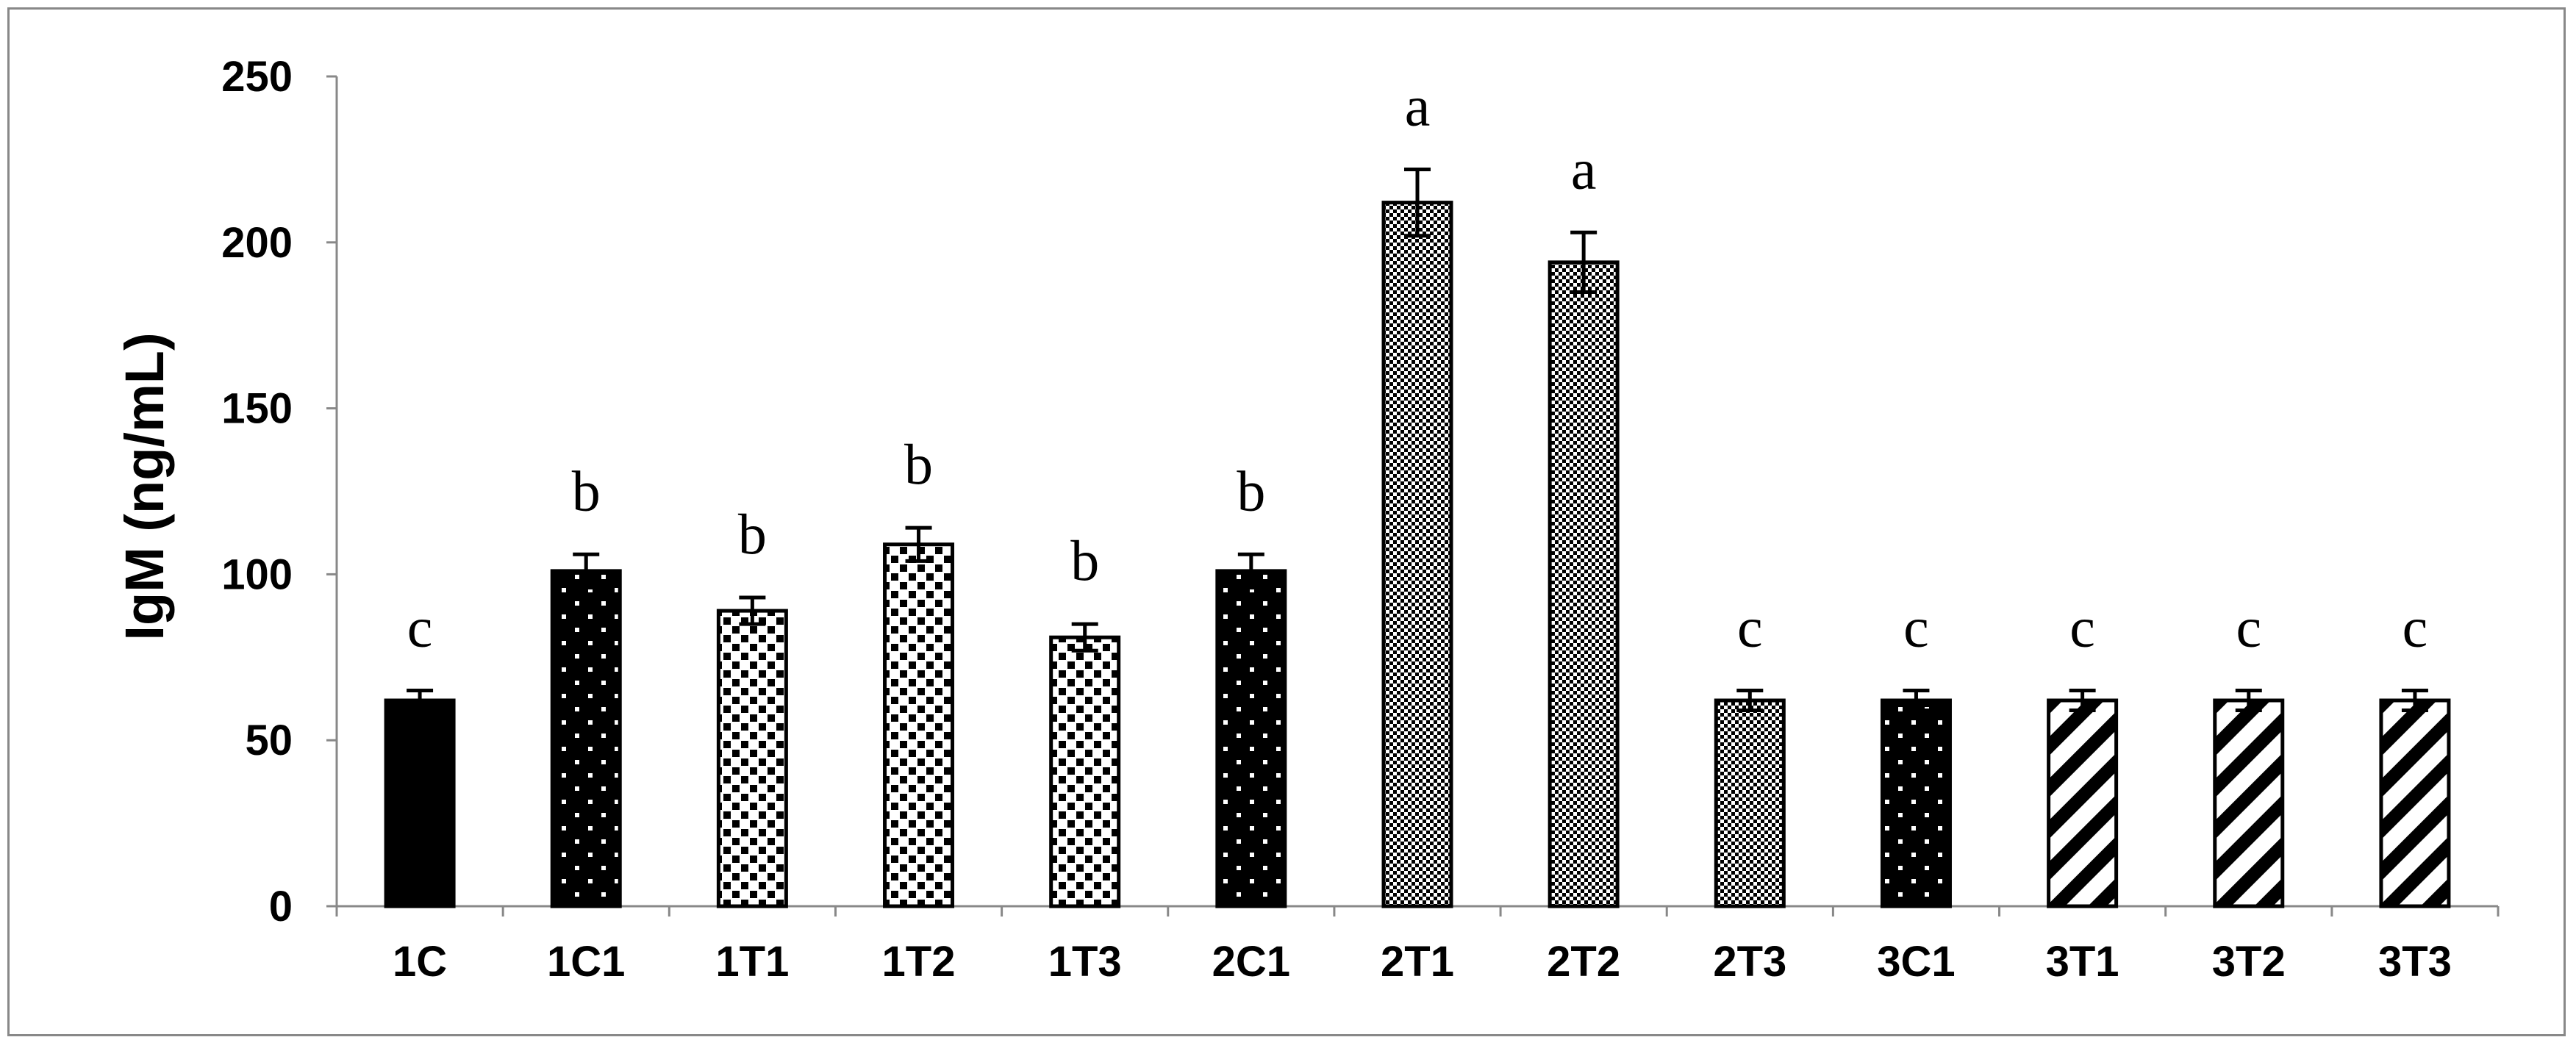 The image size is (2576, 1051). I want to click on y-axis-label: IgM (ng/mL), so click(144, 486).